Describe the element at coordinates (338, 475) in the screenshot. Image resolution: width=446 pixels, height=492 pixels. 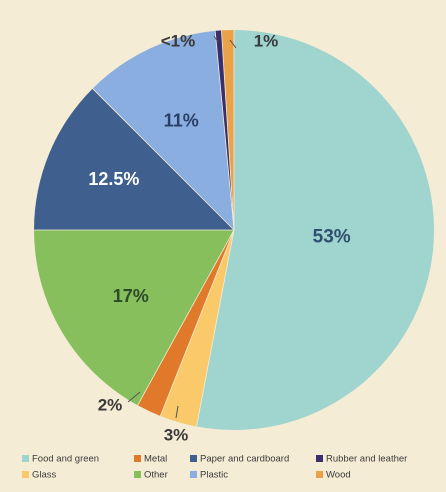
I see `legend-label: Wood` at that location.